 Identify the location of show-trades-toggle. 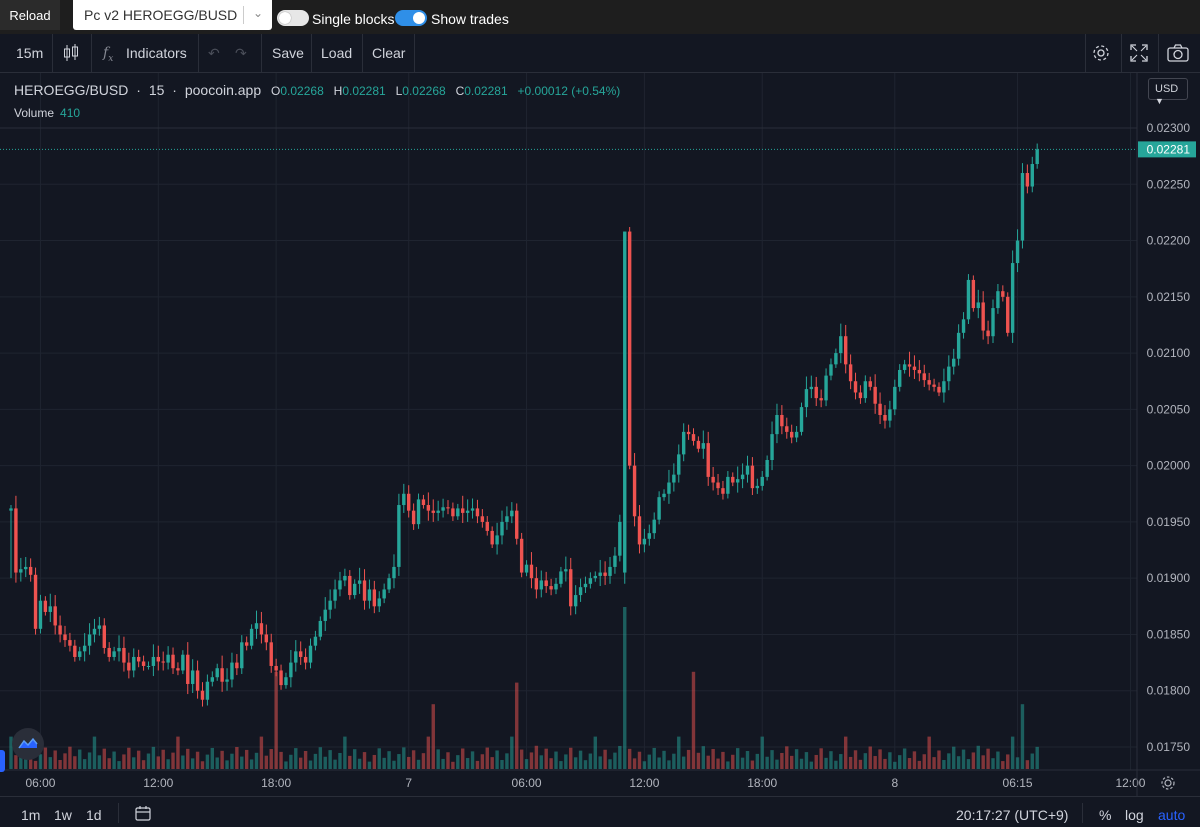
(411, 18).